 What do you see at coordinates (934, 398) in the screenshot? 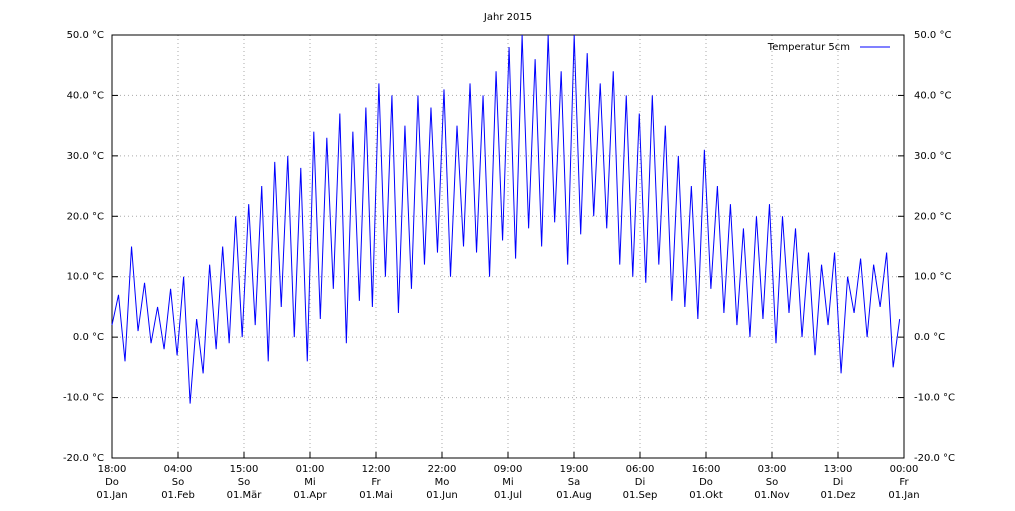
I see `y2-tick-label: -10.0 °C` at bounding box center [934, 398].